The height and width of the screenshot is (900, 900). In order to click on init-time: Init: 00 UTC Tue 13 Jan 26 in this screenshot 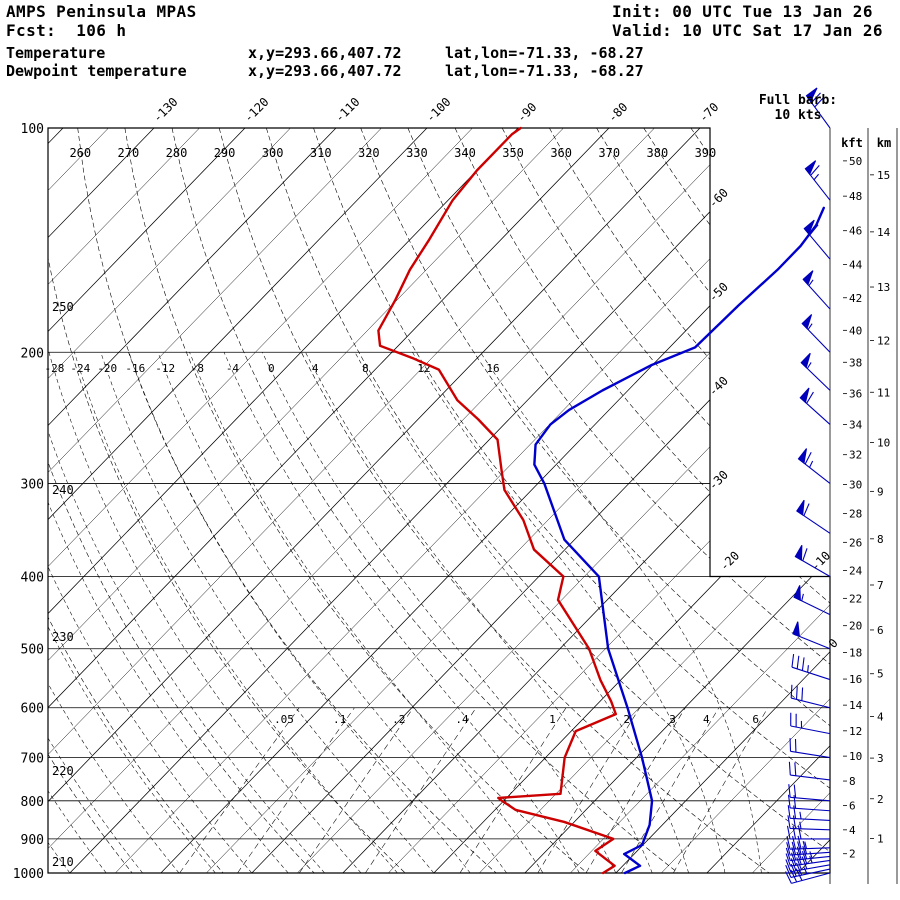, I will do `click(742, 11)`.